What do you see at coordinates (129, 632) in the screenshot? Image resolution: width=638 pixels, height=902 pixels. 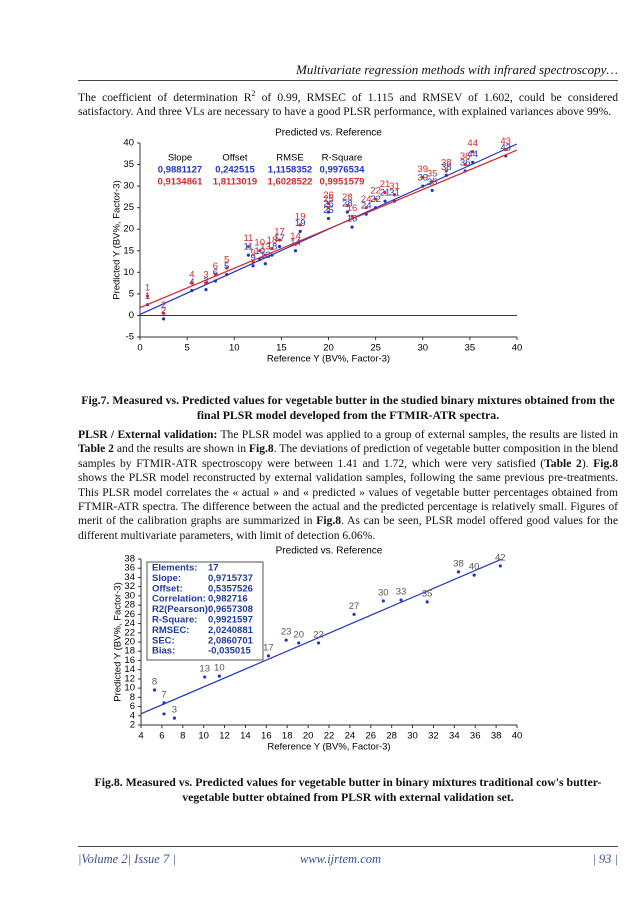 I see `y-tick-label: 22` at bounding box center [129, 632].